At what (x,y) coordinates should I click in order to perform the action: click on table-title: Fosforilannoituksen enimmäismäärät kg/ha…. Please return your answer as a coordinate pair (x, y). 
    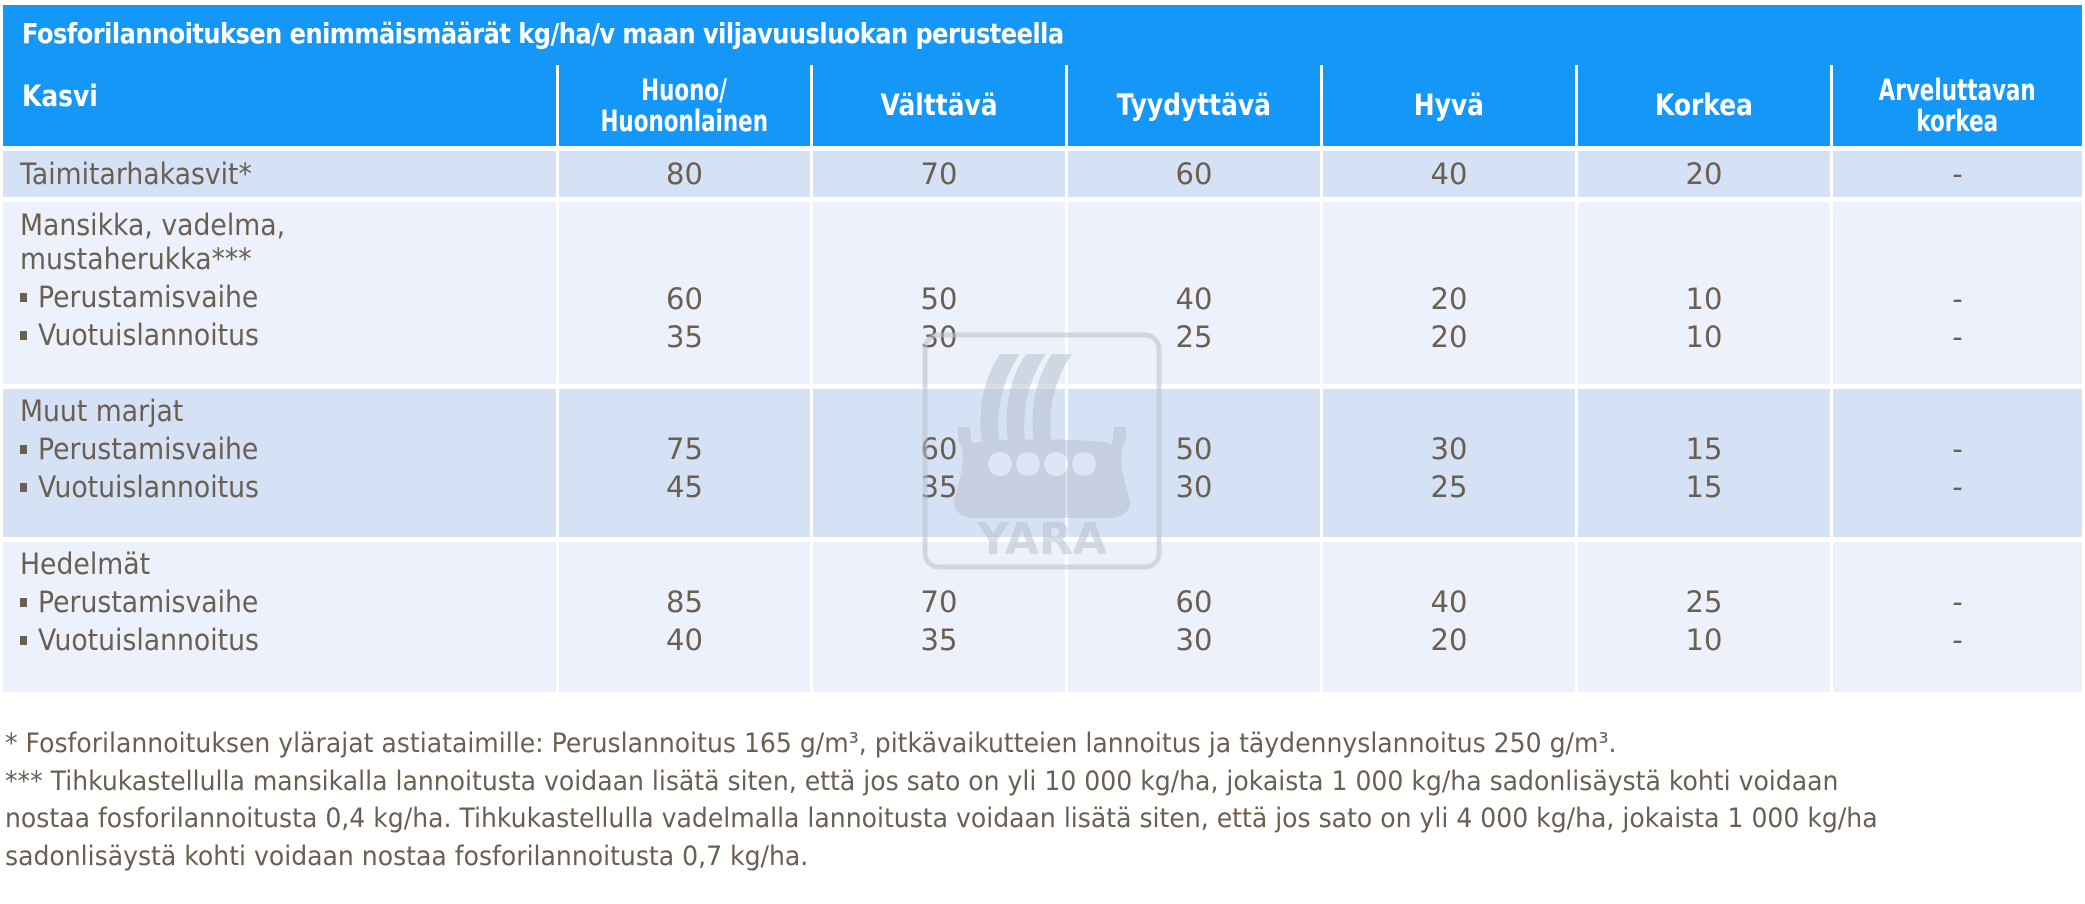
    Looking at the image, I should click on (543, 33).